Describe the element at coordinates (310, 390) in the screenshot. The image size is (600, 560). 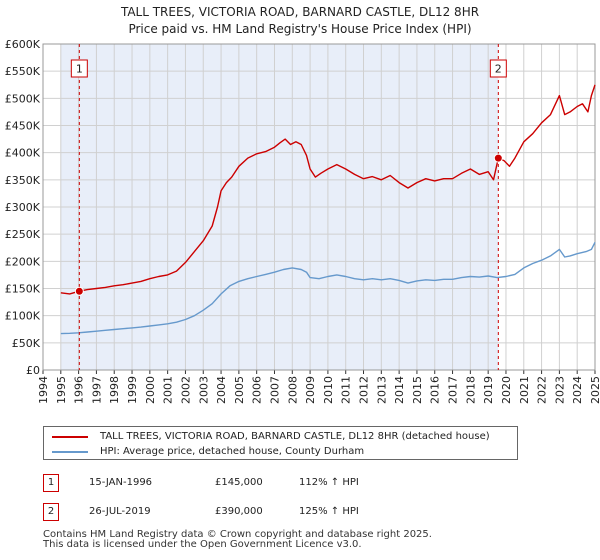
I see `x-tick-label: 2009` at that location.